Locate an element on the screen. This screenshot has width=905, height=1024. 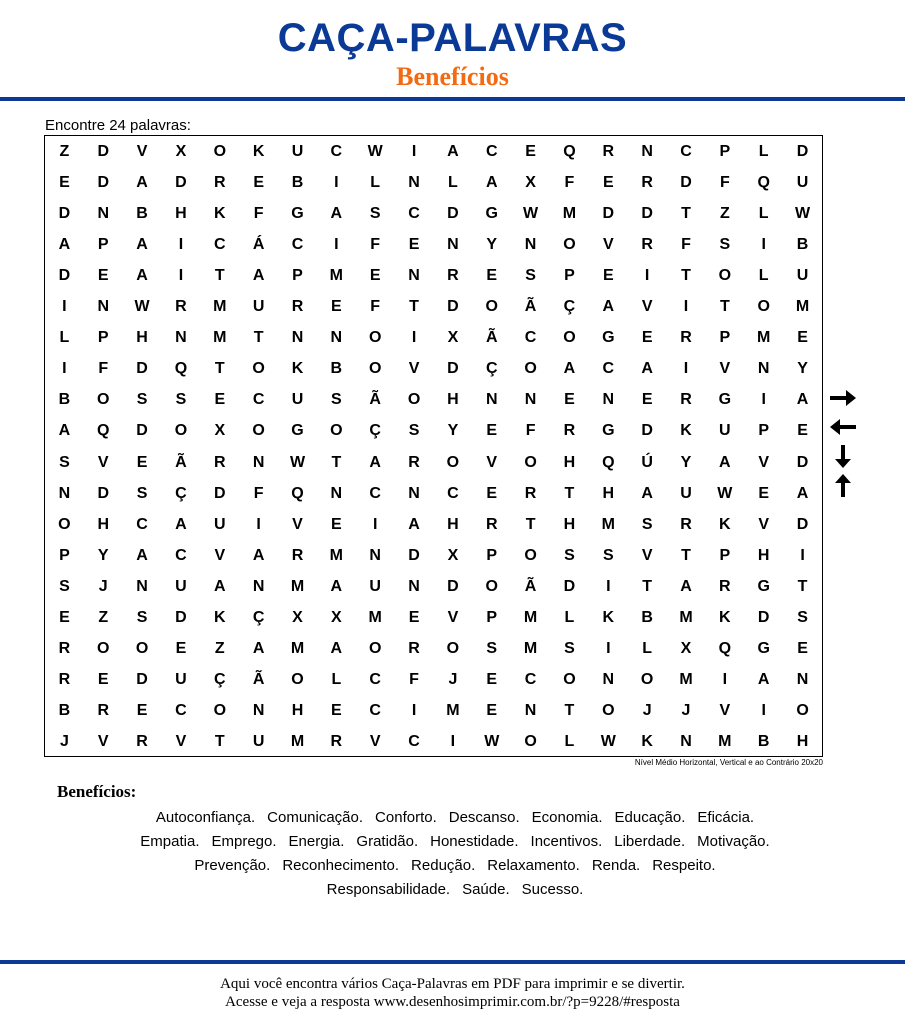
grid-cell: W is located at coordinates (725, 493).